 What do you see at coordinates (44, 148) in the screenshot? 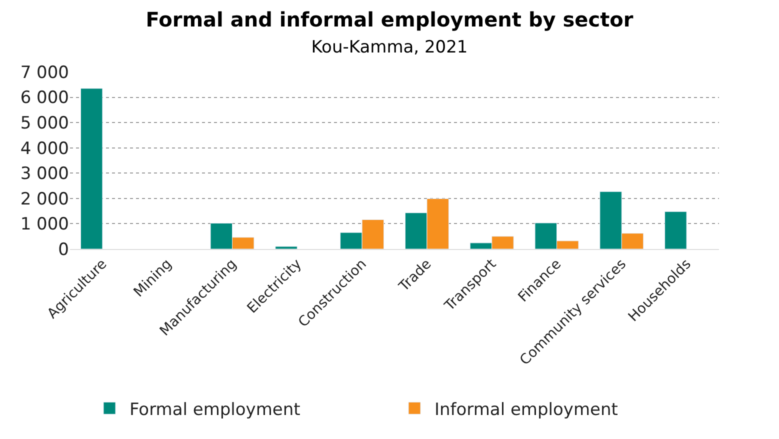
I see `y-tick-label: 4 000` at bounding box center [44, 148].